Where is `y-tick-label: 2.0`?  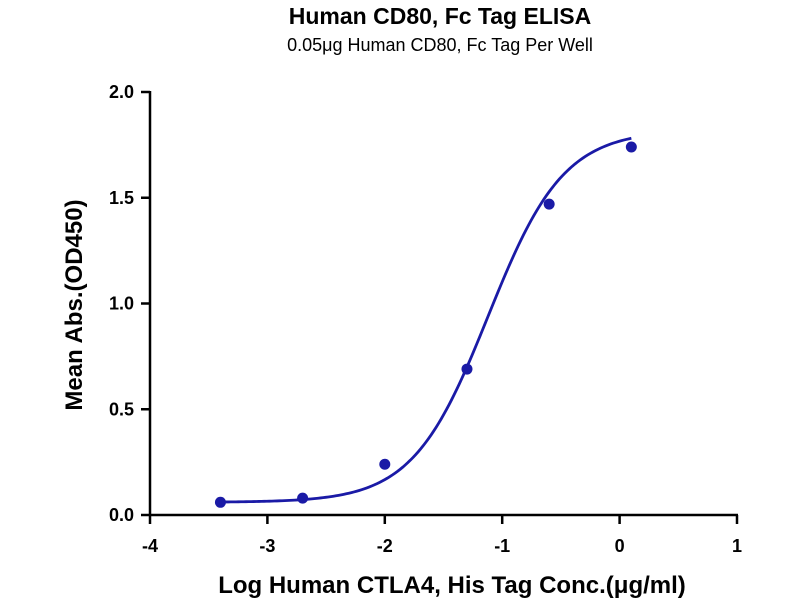
y-tick-label: 2.0 is located at coordinates (121, 92).